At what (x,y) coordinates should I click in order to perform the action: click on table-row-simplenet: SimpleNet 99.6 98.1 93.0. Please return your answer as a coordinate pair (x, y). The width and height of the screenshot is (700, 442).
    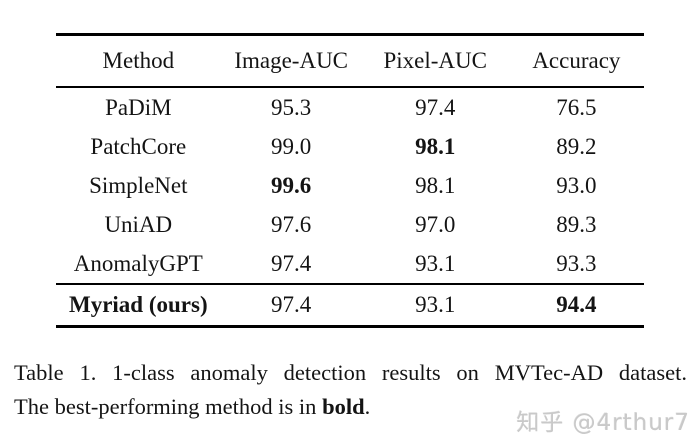
    Looking at the image, I should click on (350, 185).